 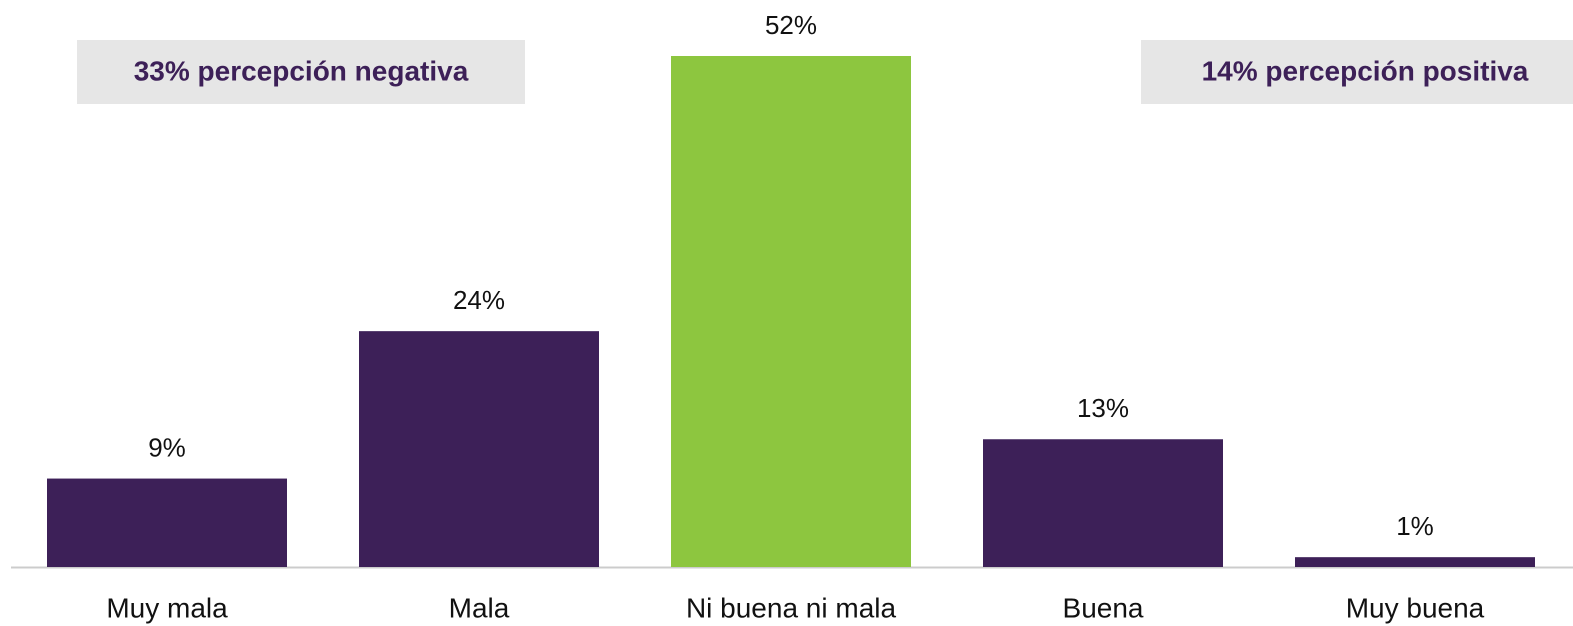 What do you see at coordinates (791, 25) in the screenshot?
I see `value-label: 52%` at bounding box center [791, 25].